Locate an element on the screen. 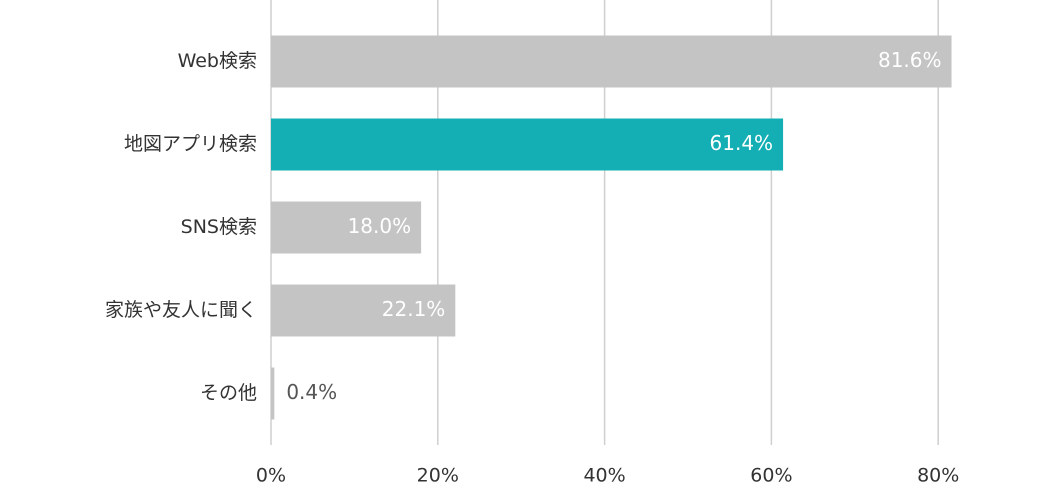 The height and width of the screenshot is (490, 1050). x-tick-label: 60% is located at coordinates (771, 476).